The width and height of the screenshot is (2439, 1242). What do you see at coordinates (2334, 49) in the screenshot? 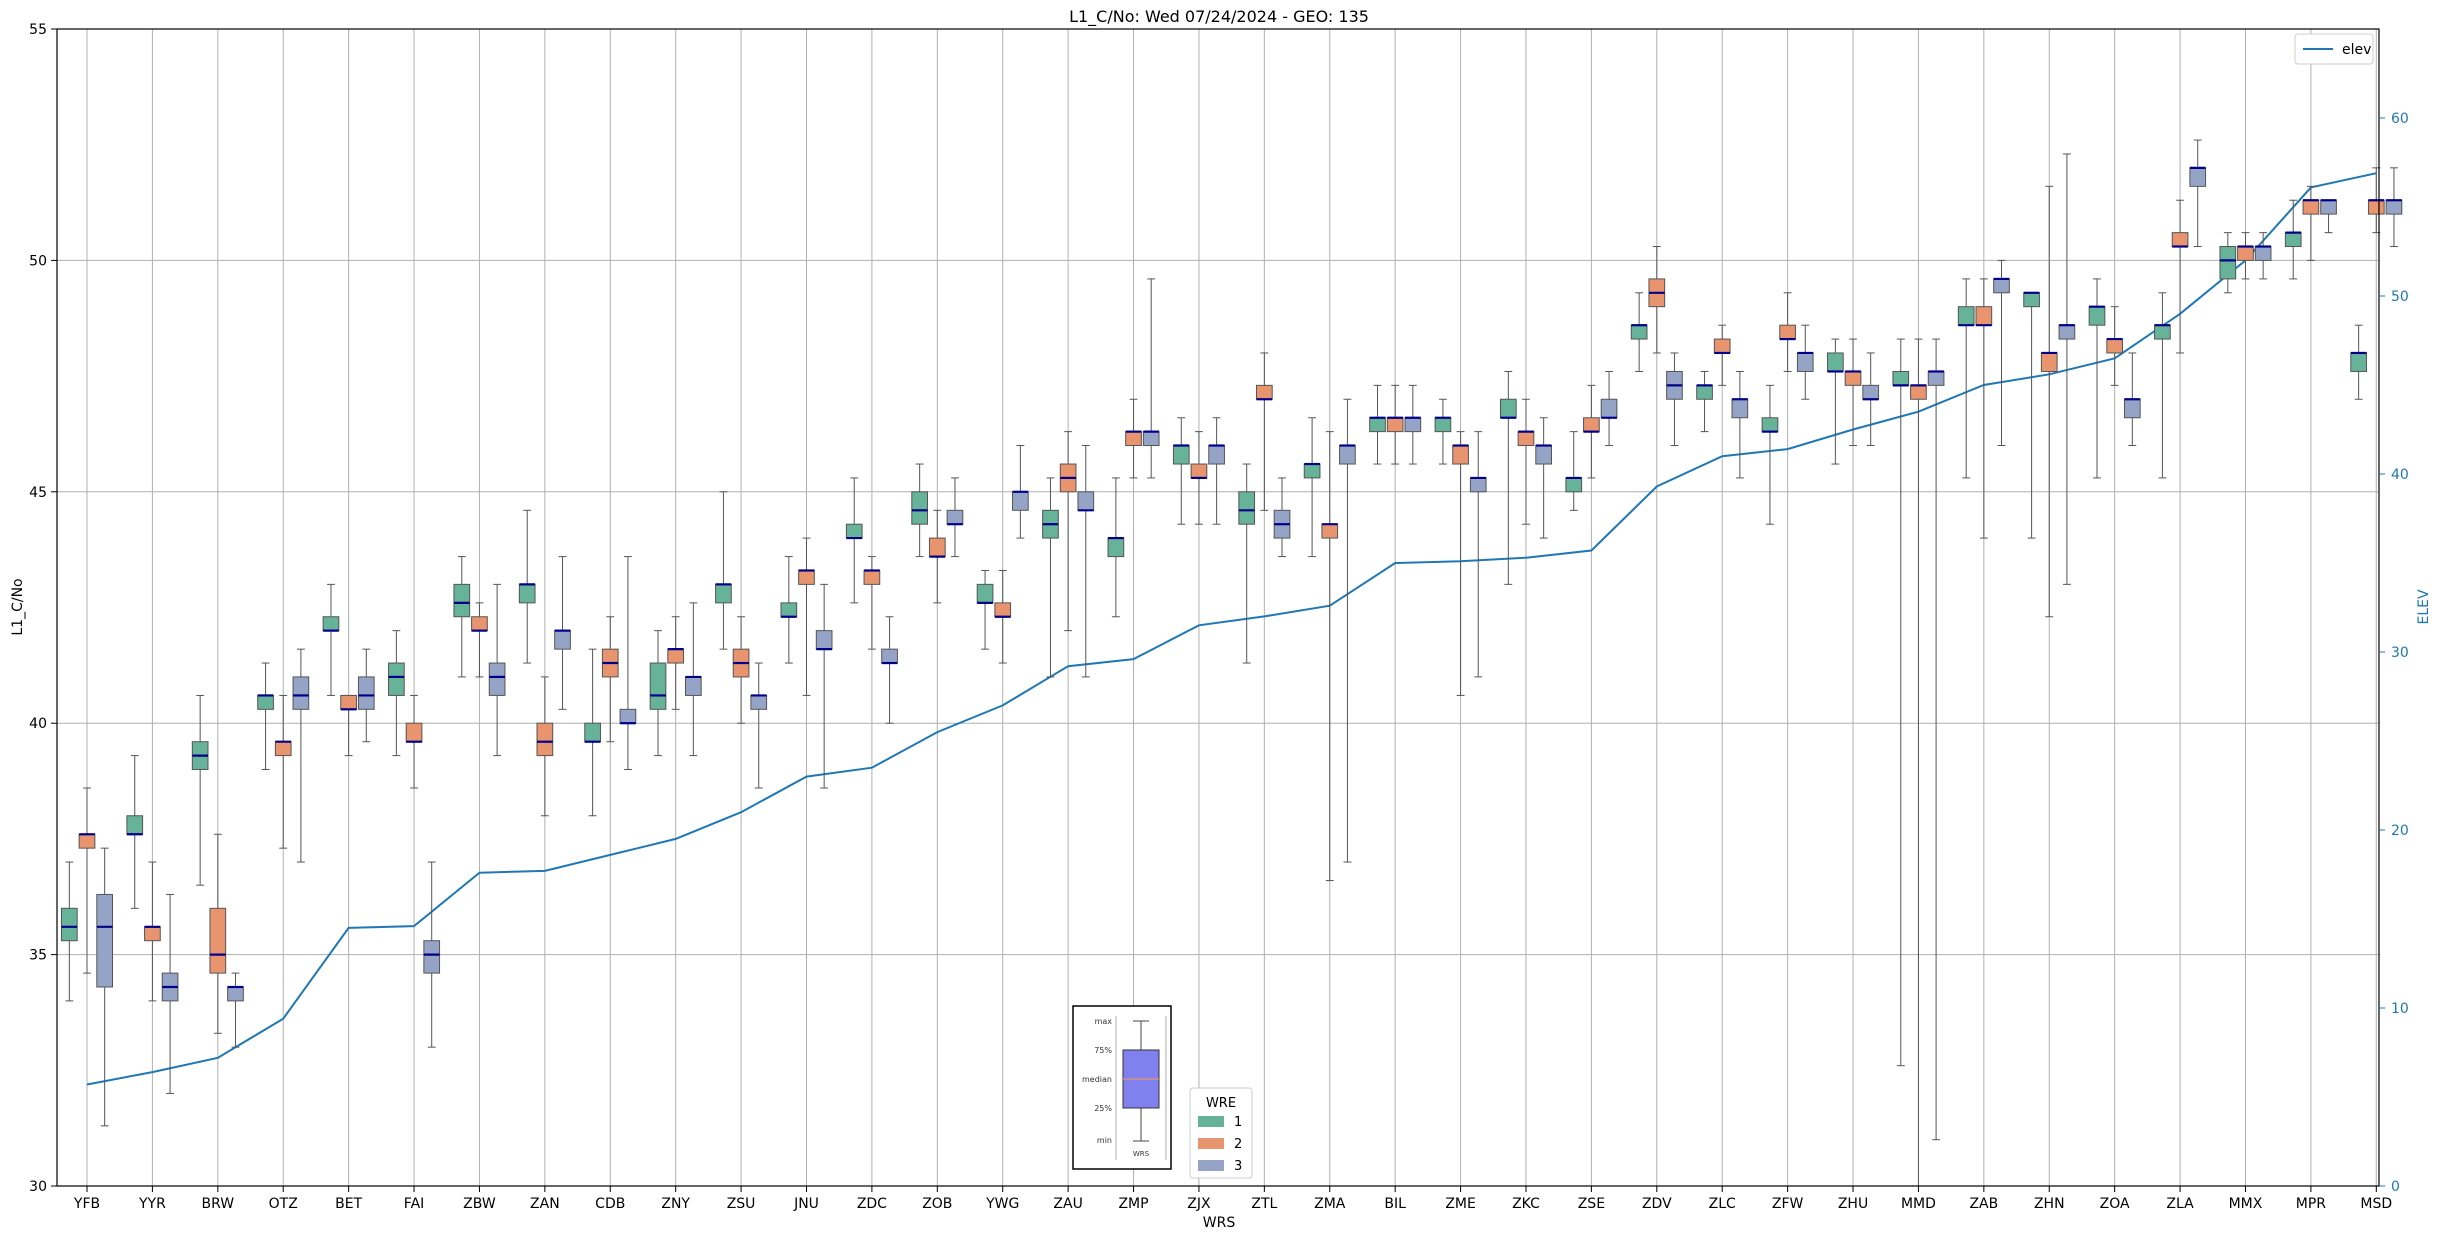
I see `elev-legend: elev` at bounding box center [2334, 49].